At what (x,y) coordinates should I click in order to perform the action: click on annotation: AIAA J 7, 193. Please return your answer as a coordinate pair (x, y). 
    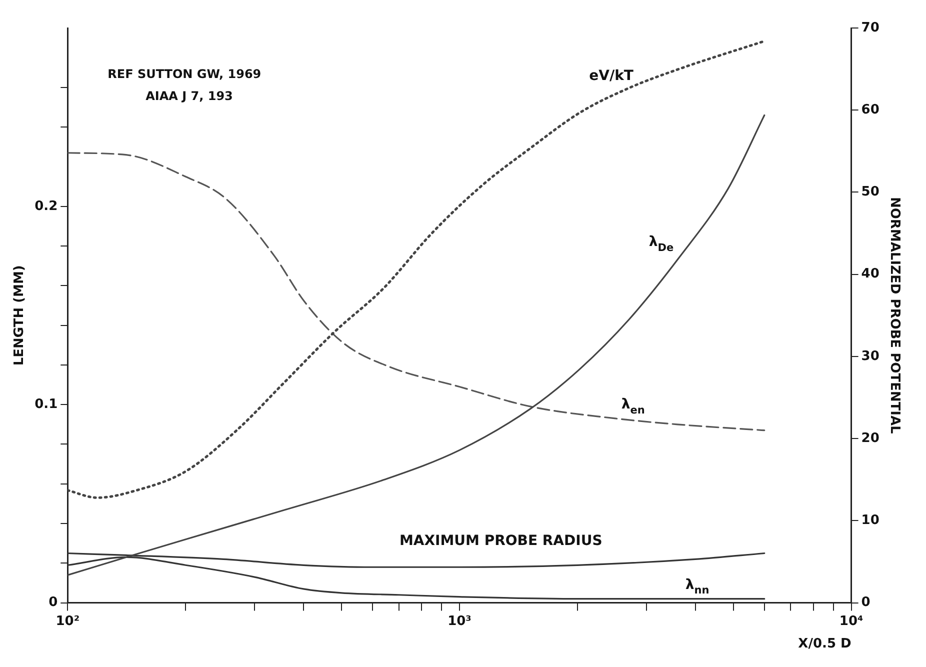
    Looking at the image, I should click on (189, 96).